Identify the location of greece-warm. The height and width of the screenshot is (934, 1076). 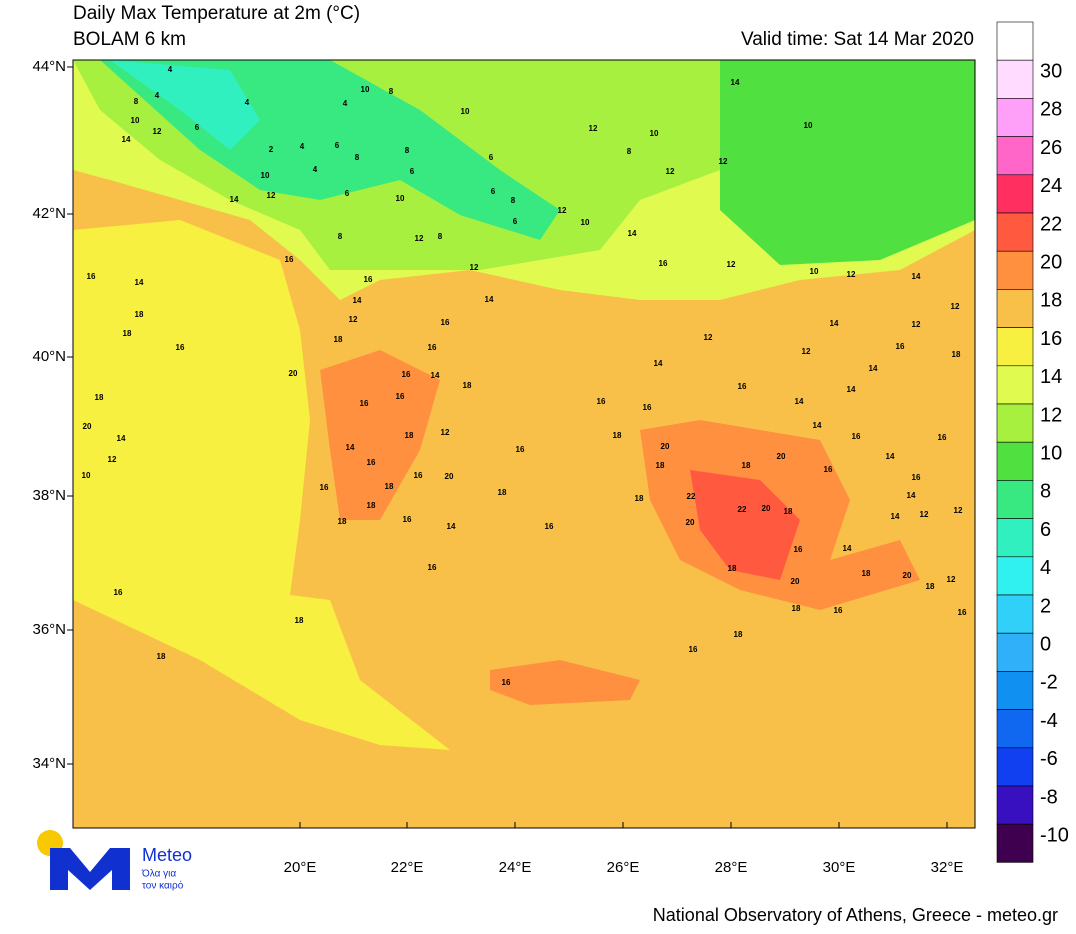
(380, 435).